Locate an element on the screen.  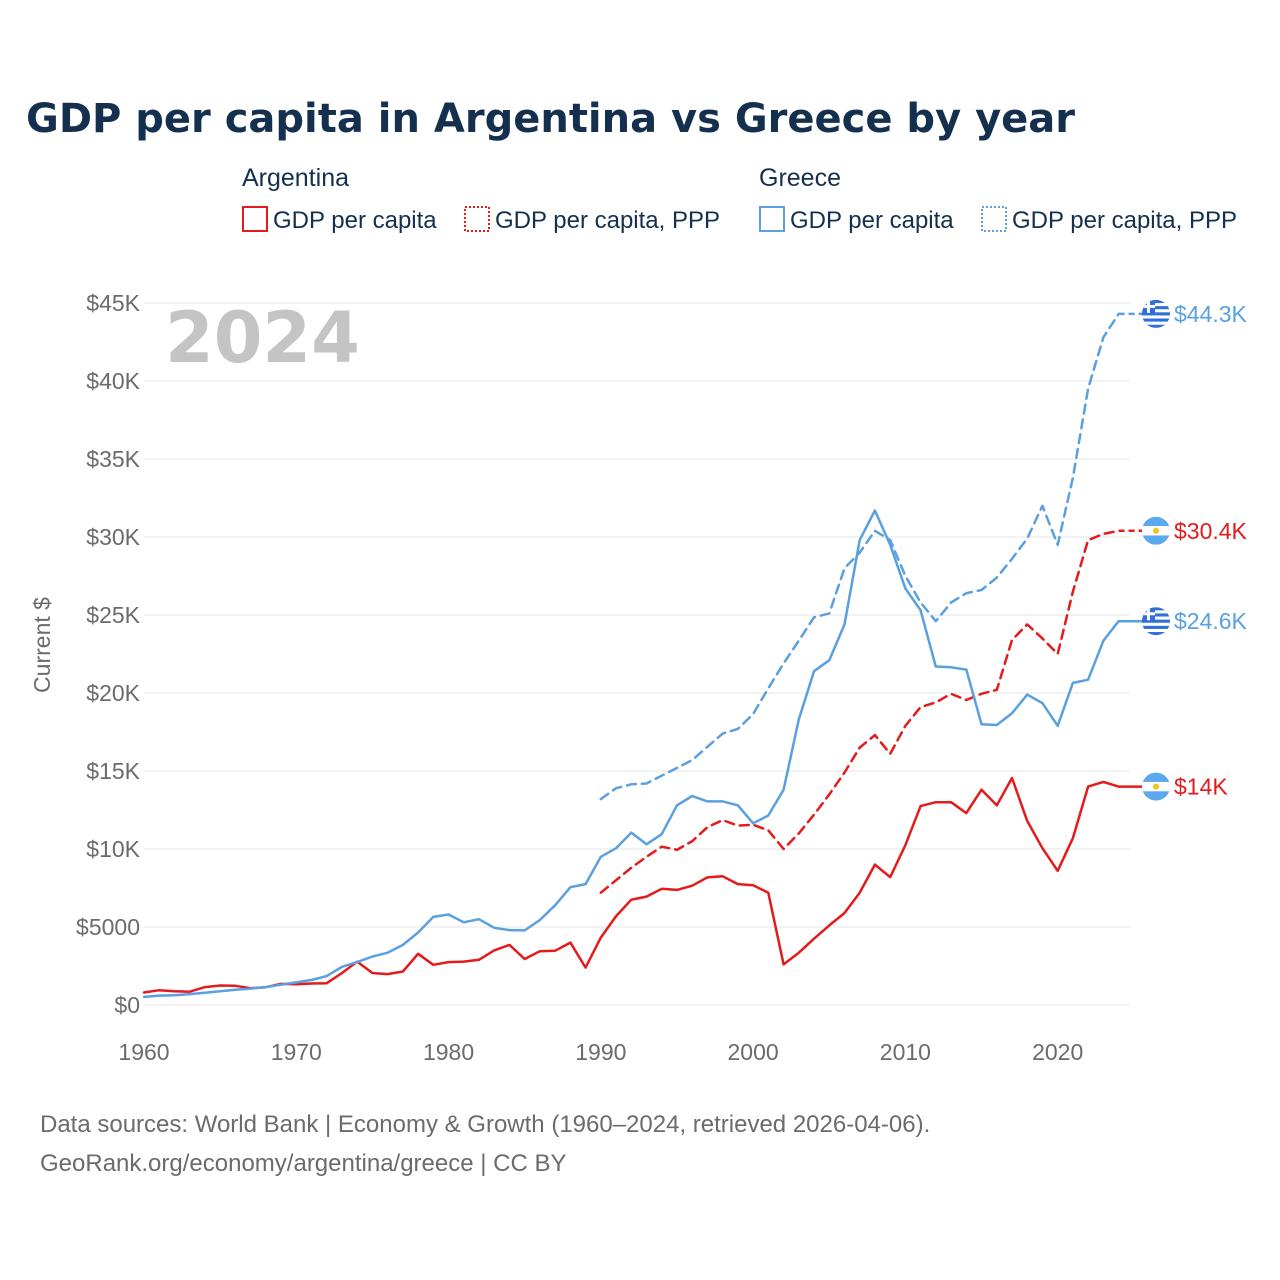
legend-label-greece-ppp: GDP per capita, PPP is located at coordinates (1124, 220).